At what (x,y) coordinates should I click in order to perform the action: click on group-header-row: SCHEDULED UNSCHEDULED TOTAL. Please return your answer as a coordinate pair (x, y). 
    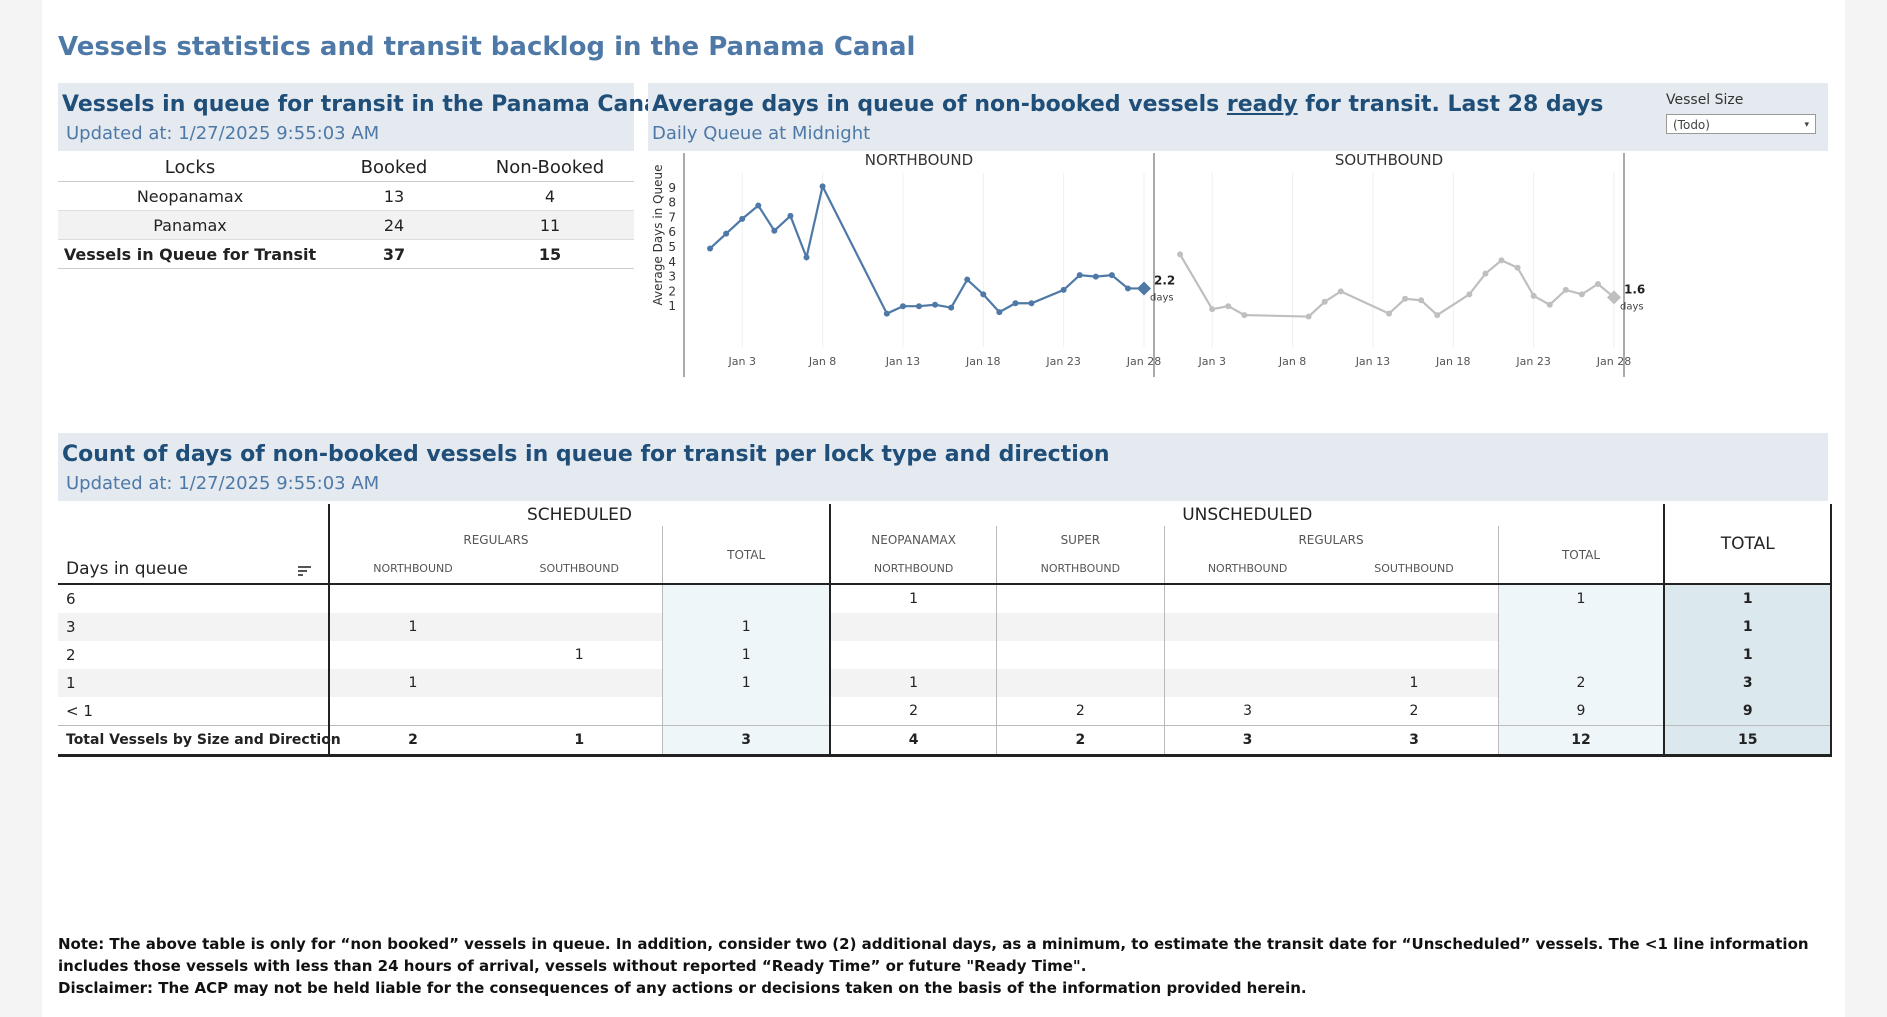
    Looking at the image, I should click on (945, 544).